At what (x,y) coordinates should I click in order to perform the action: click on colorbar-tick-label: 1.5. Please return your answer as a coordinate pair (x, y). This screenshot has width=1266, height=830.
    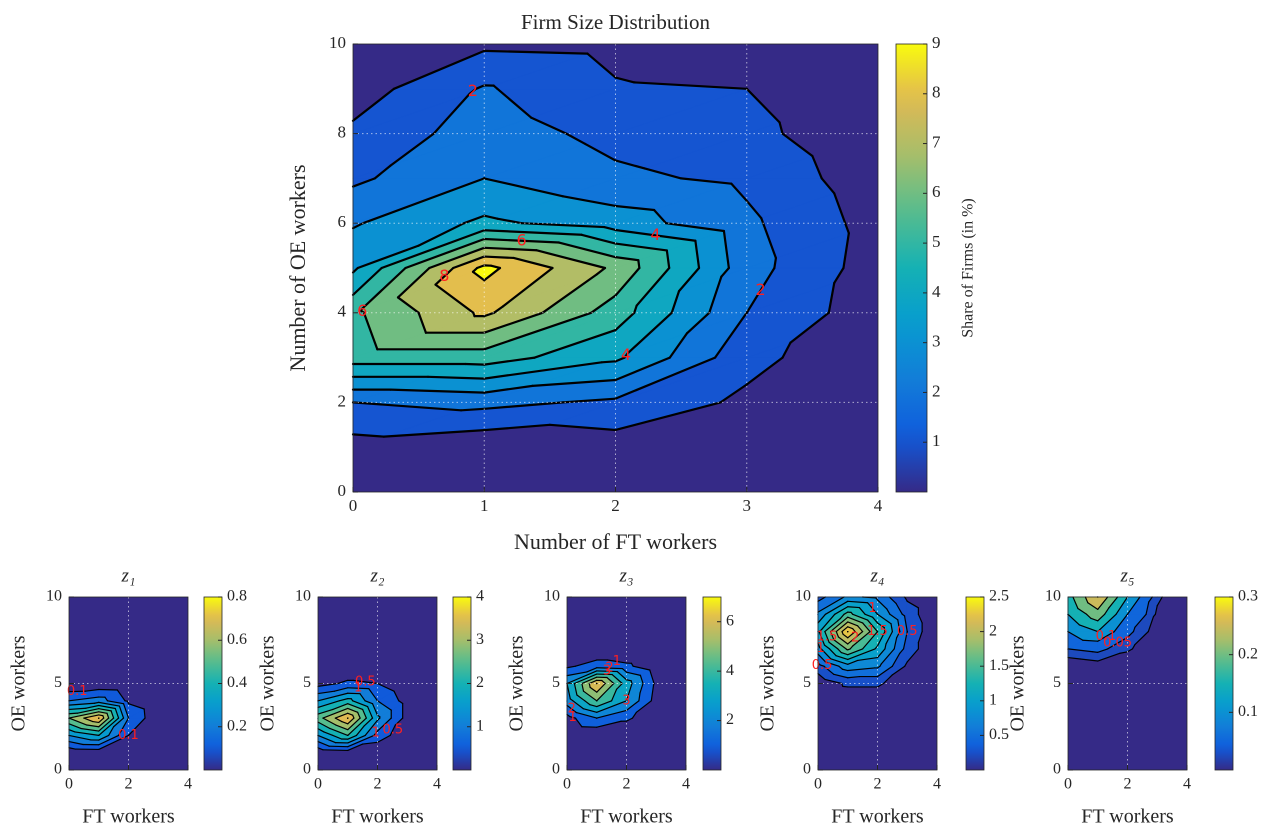
    Looking at the image, I should click on (999, 665).